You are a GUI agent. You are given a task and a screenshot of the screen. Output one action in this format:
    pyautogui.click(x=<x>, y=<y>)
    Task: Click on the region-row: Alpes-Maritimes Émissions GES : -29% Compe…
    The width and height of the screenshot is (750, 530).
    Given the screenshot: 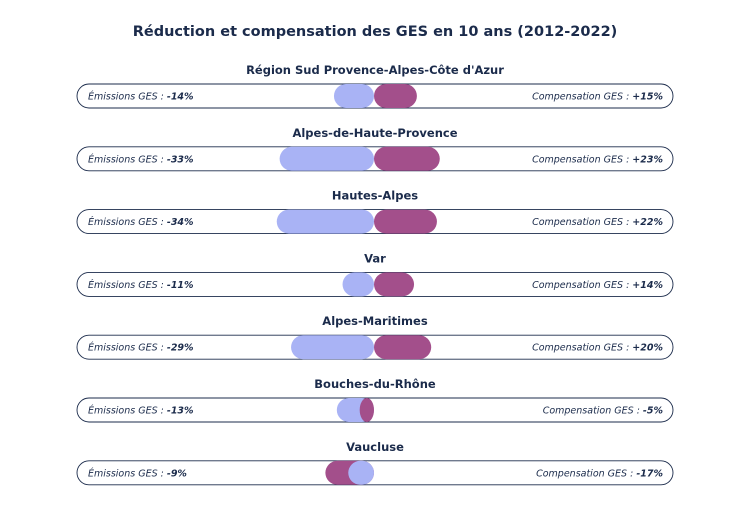 What is the action you would take?
    pyautogui.click(x=375, y=337)
    